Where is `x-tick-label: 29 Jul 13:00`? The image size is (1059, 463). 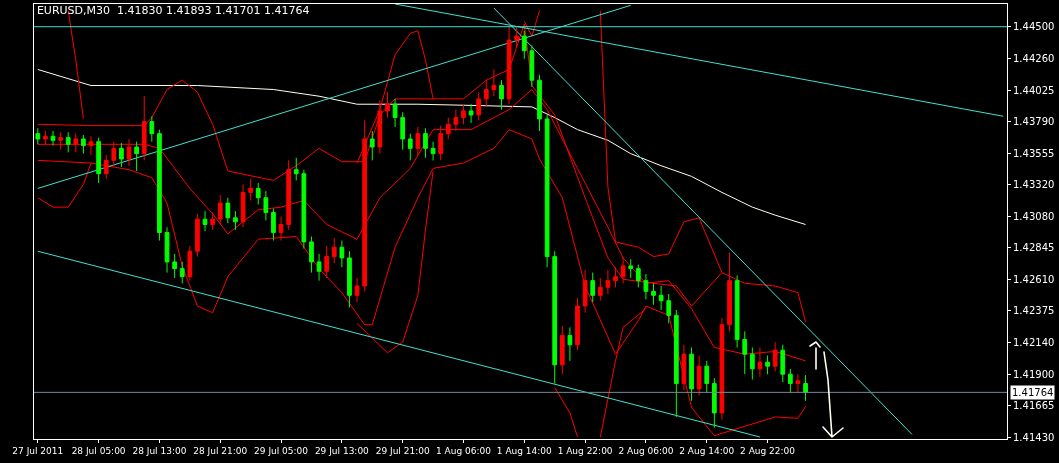 x-tick-label: 29 Jul 13:00 is located at coordinates (342, 450).